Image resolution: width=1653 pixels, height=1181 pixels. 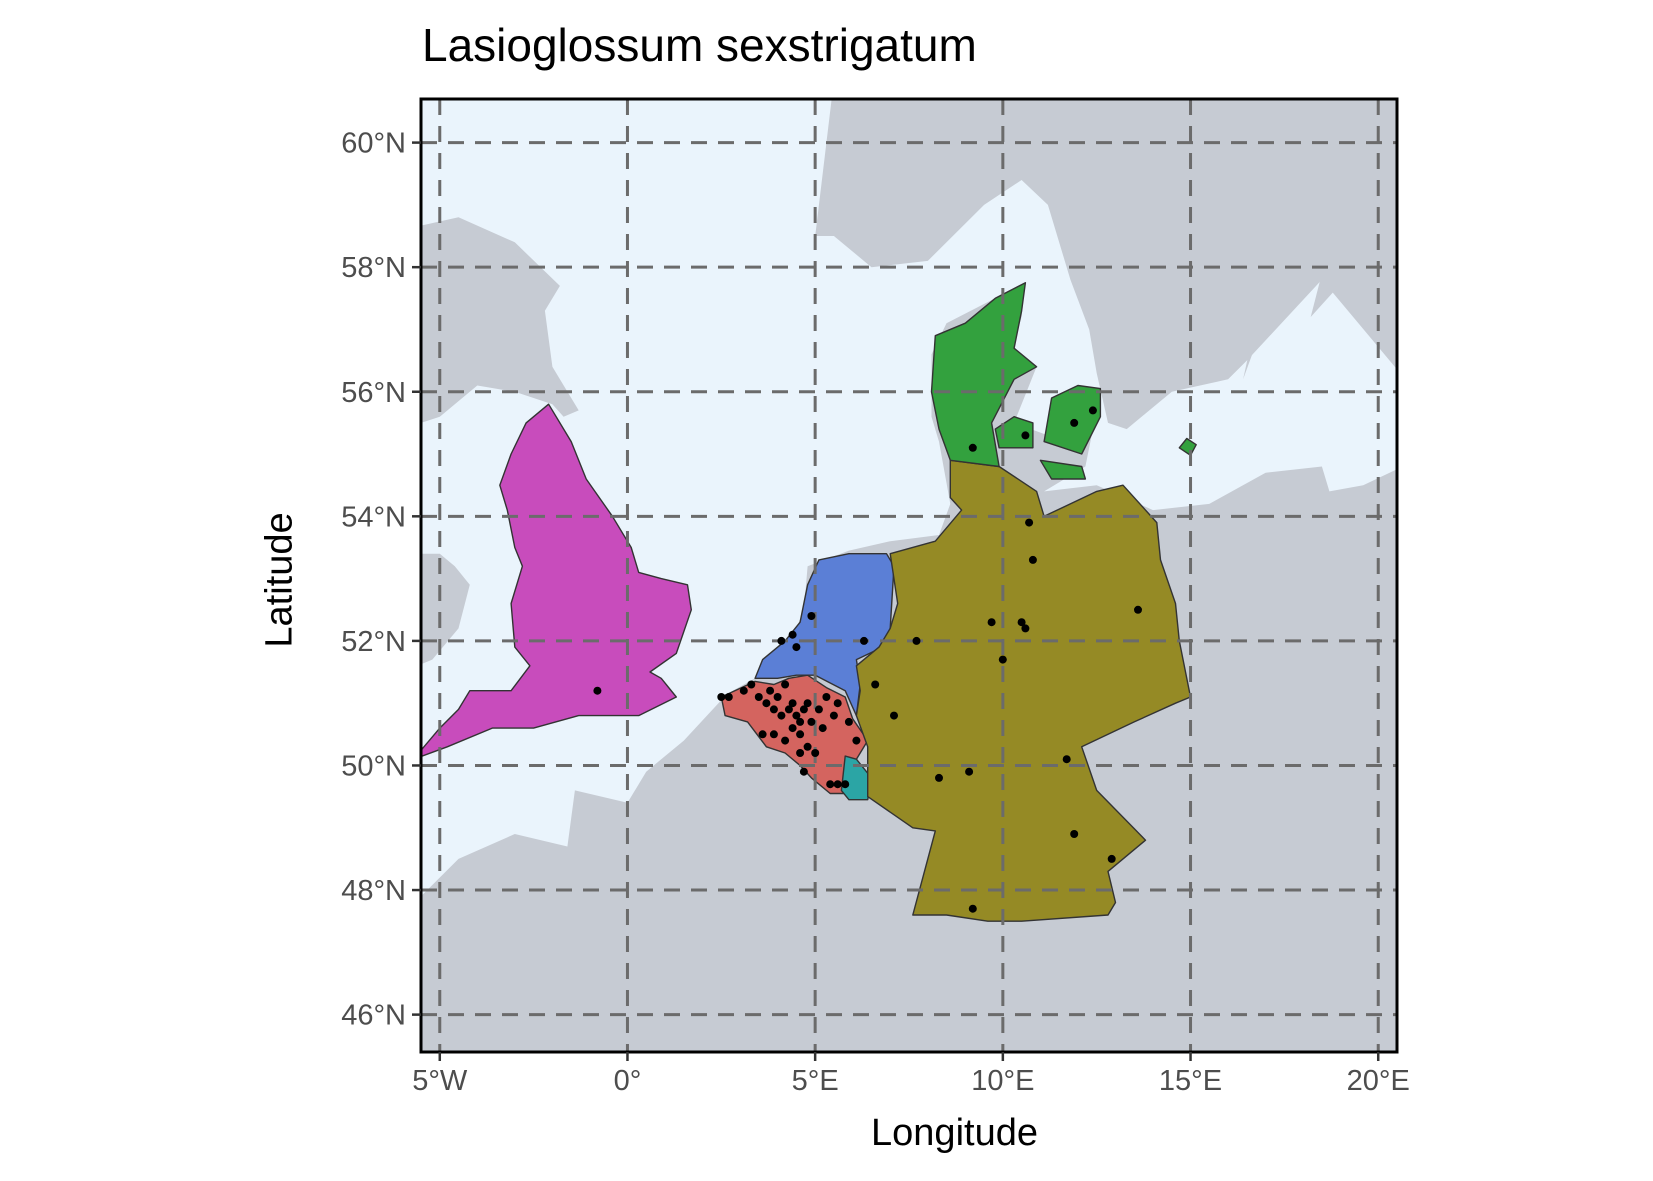 I want to click on wales-ireland-land, so click(x=445, y=609).